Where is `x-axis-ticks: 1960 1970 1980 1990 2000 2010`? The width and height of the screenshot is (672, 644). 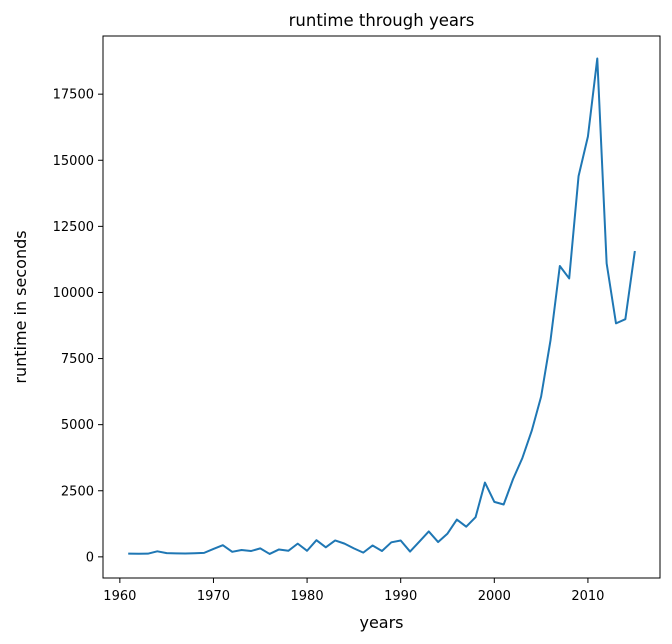 x-axis-ticks: 1960 1970 1980 1990 2000 2010 is located at coordinates (353, 591).